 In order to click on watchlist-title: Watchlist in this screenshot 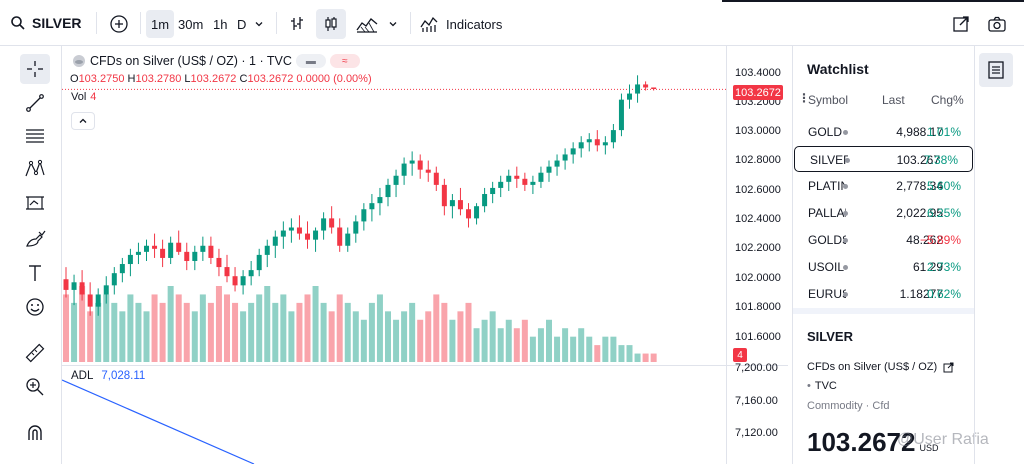, I will do `click(838, 69)`.